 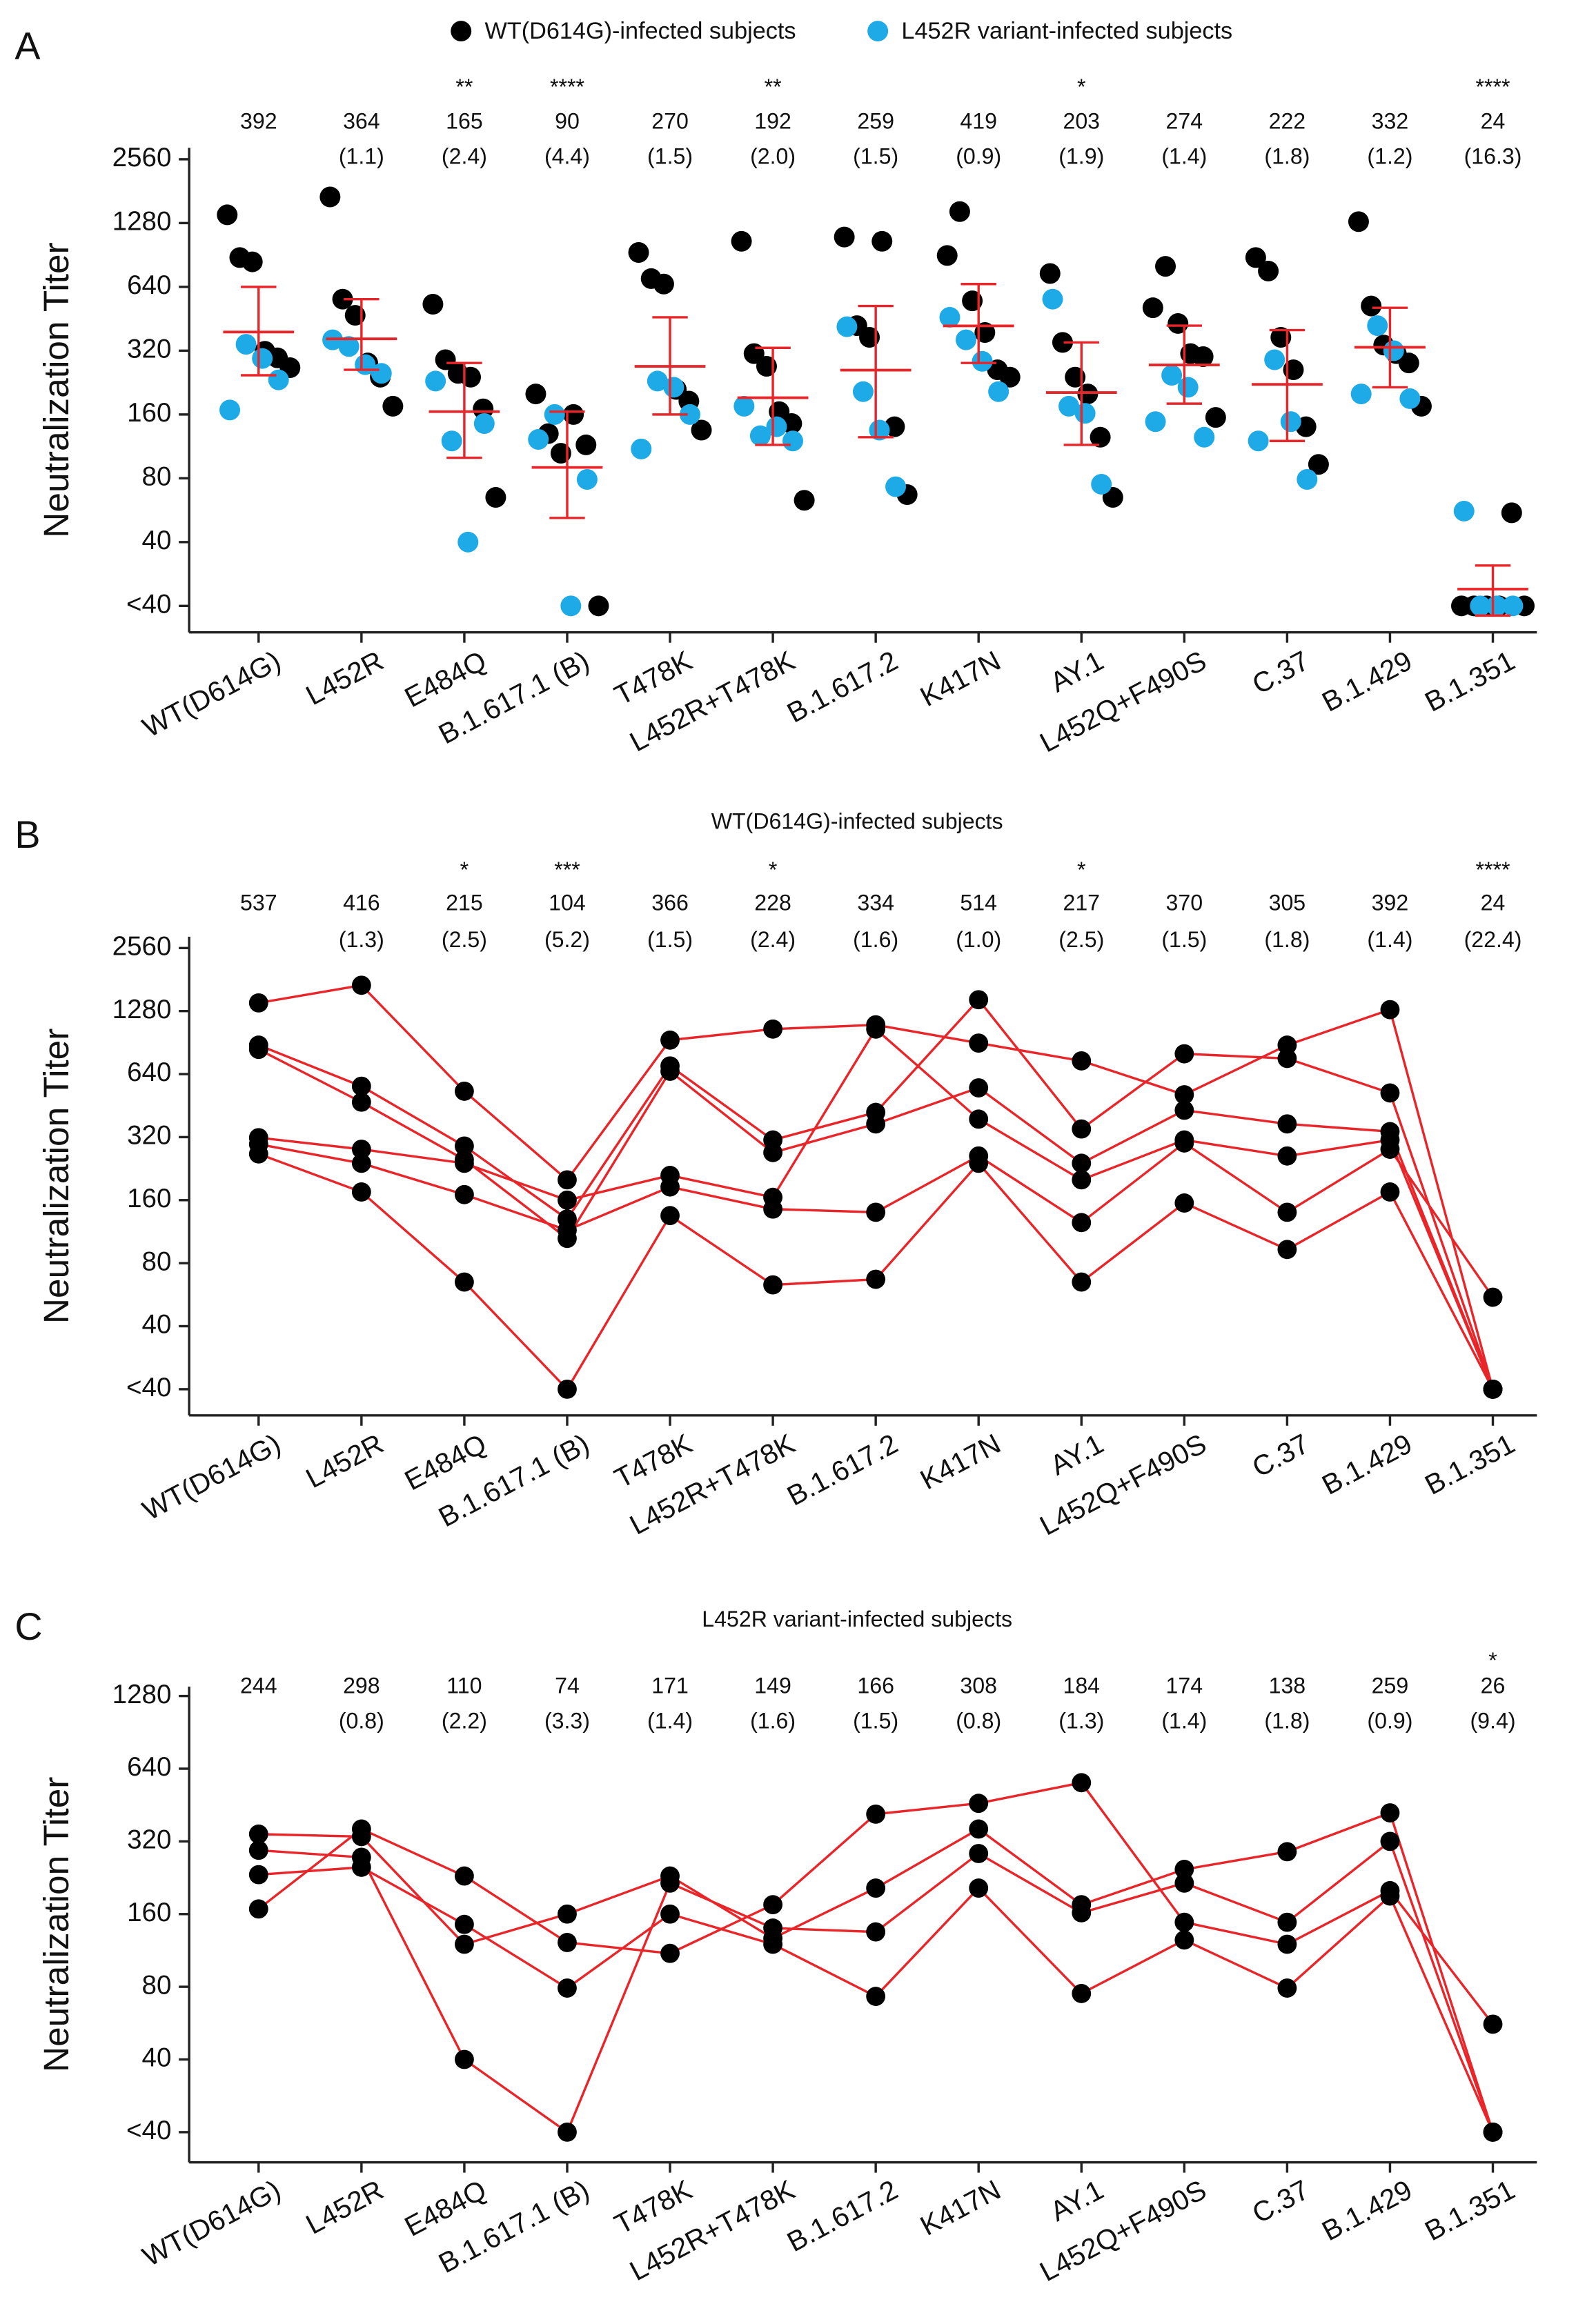 I want to click on mean-label: 259, so click(x=1390, y=1686).